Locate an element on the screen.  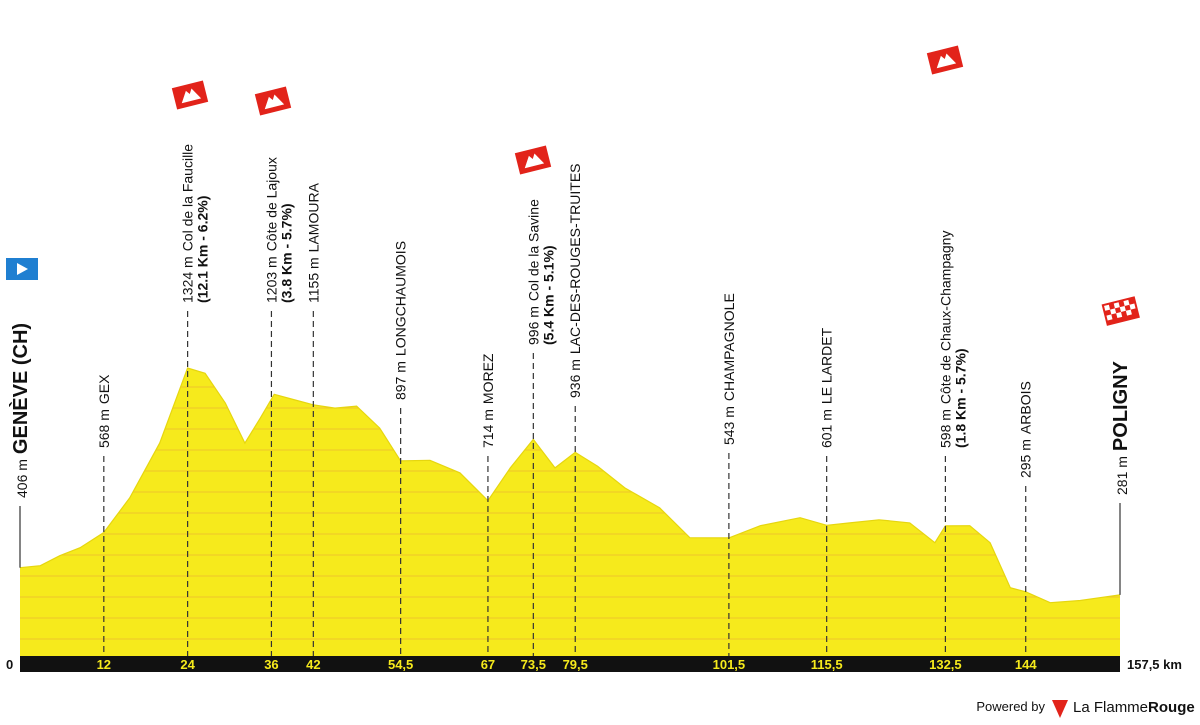
km-bar is located at coordinates (570, 664).